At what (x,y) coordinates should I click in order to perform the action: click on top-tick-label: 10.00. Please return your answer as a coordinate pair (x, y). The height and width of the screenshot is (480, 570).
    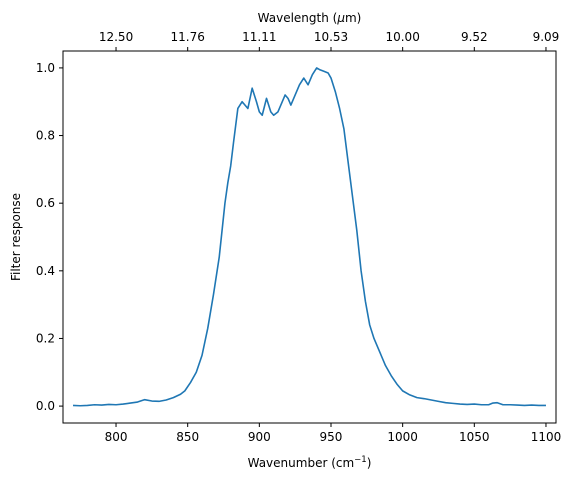
    Looking at the image, I should click on (402, 37).